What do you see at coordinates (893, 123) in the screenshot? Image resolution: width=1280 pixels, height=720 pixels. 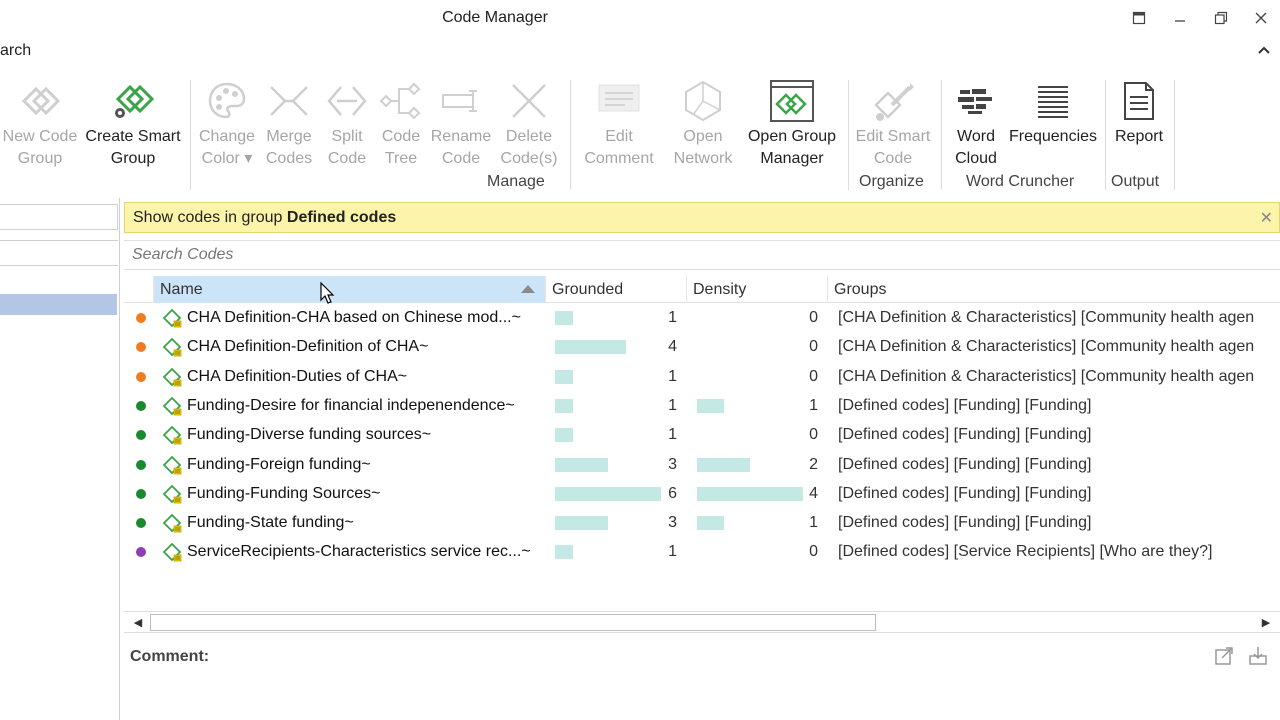 I see `edit-smart-code-button: Edit Smart Code` at bounding box center [893, 123].